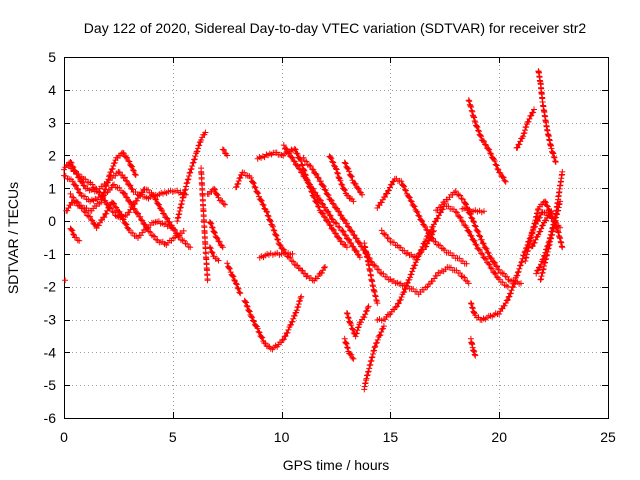 The height and width of the screenshot is (480, 640). What do you see at coordinates (608, 437) in the screenshot?
I see `x-tick-label: 25` at bounding box center [608, 437].